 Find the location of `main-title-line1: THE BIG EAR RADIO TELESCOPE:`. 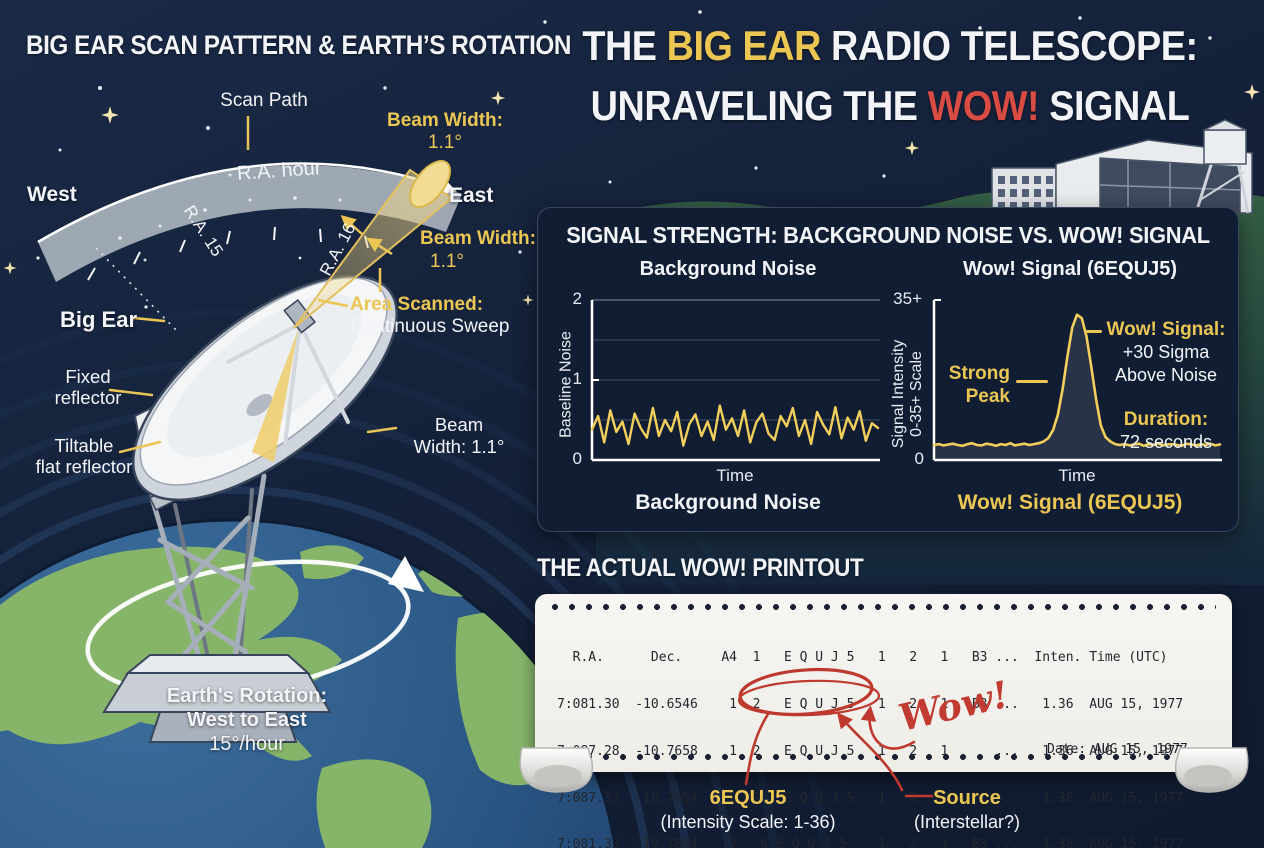

main-title-line1: THE BIG EAR RADIO TELESCOPE: is located at coordinates (890, 46).